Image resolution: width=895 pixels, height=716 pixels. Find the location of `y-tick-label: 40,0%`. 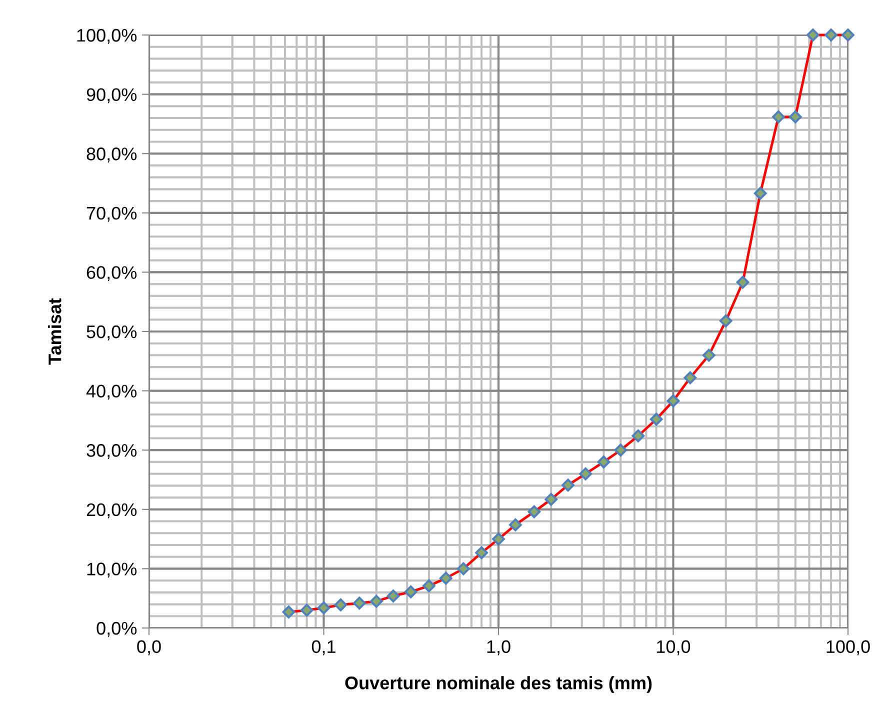

y-tick-label: 40,0% is located at coordinates (111, 392).